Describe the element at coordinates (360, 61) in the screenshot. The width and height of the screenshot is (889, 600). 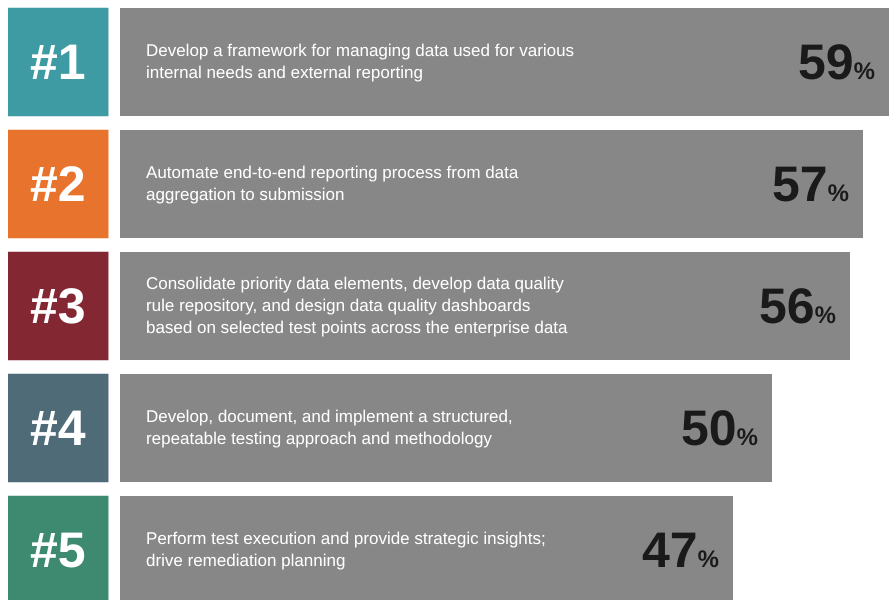
I see `y-tick-label: Develop a framework for managing data used for various internal needs and external reporting` at that location.